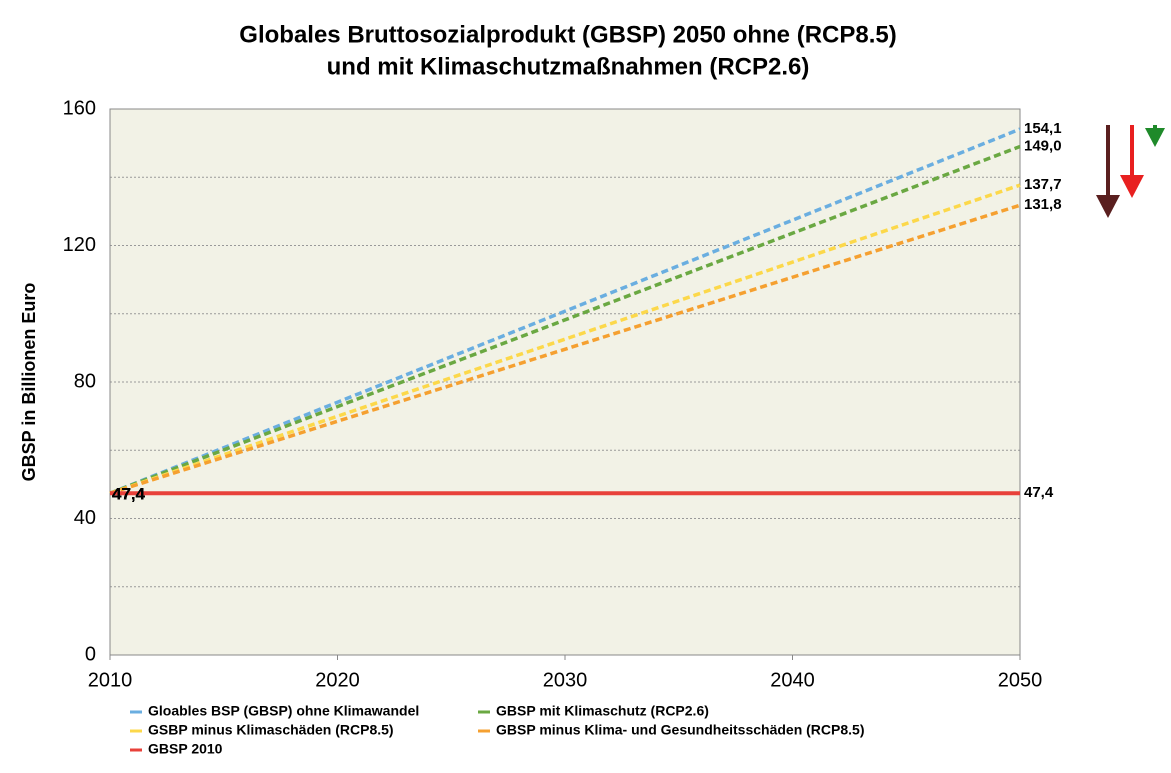  What do you see at coordinates (90, 654) in the screenshot?
I see `y-tick-label: 0` at bounding box center [90, 654].